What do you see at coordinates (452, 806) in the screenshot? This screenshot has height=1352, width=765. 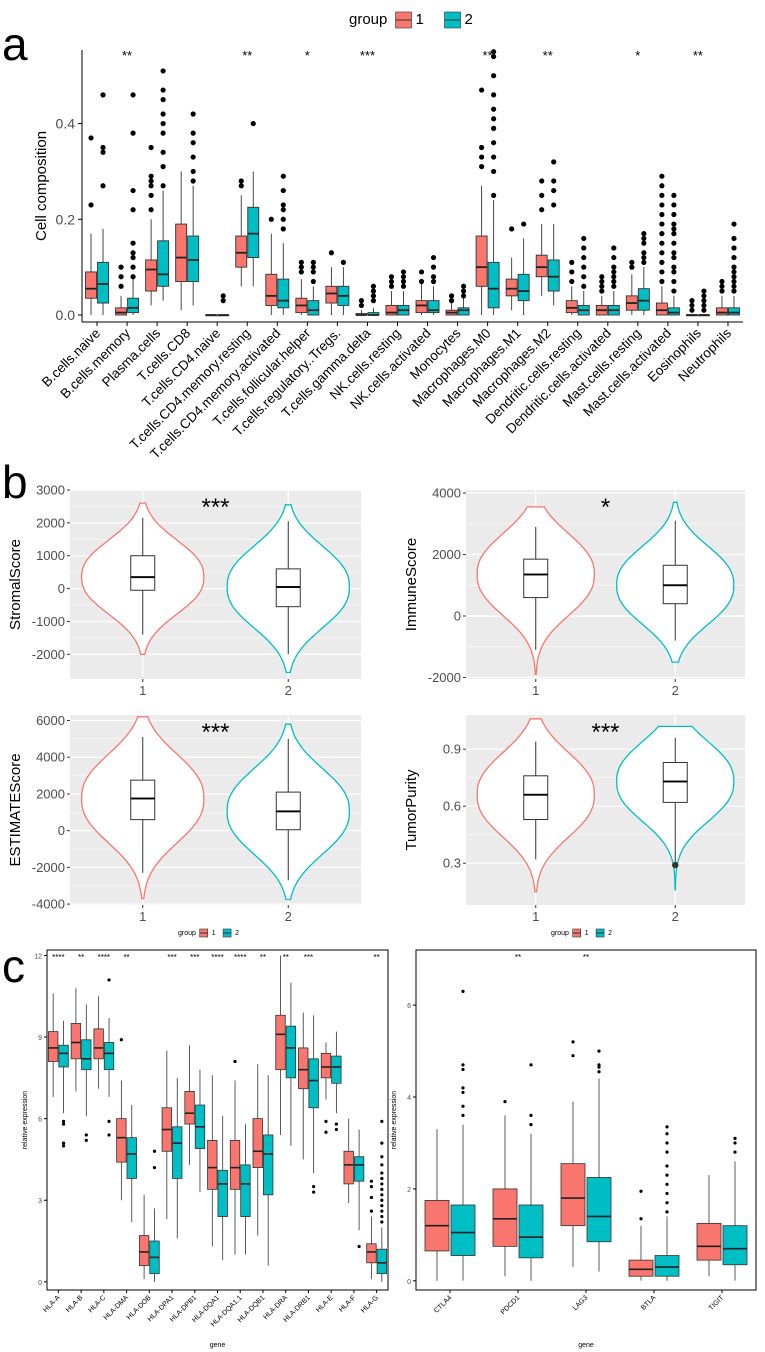 I see `b4-y-tick-label: 0.6` at bounding box center [452, 806].